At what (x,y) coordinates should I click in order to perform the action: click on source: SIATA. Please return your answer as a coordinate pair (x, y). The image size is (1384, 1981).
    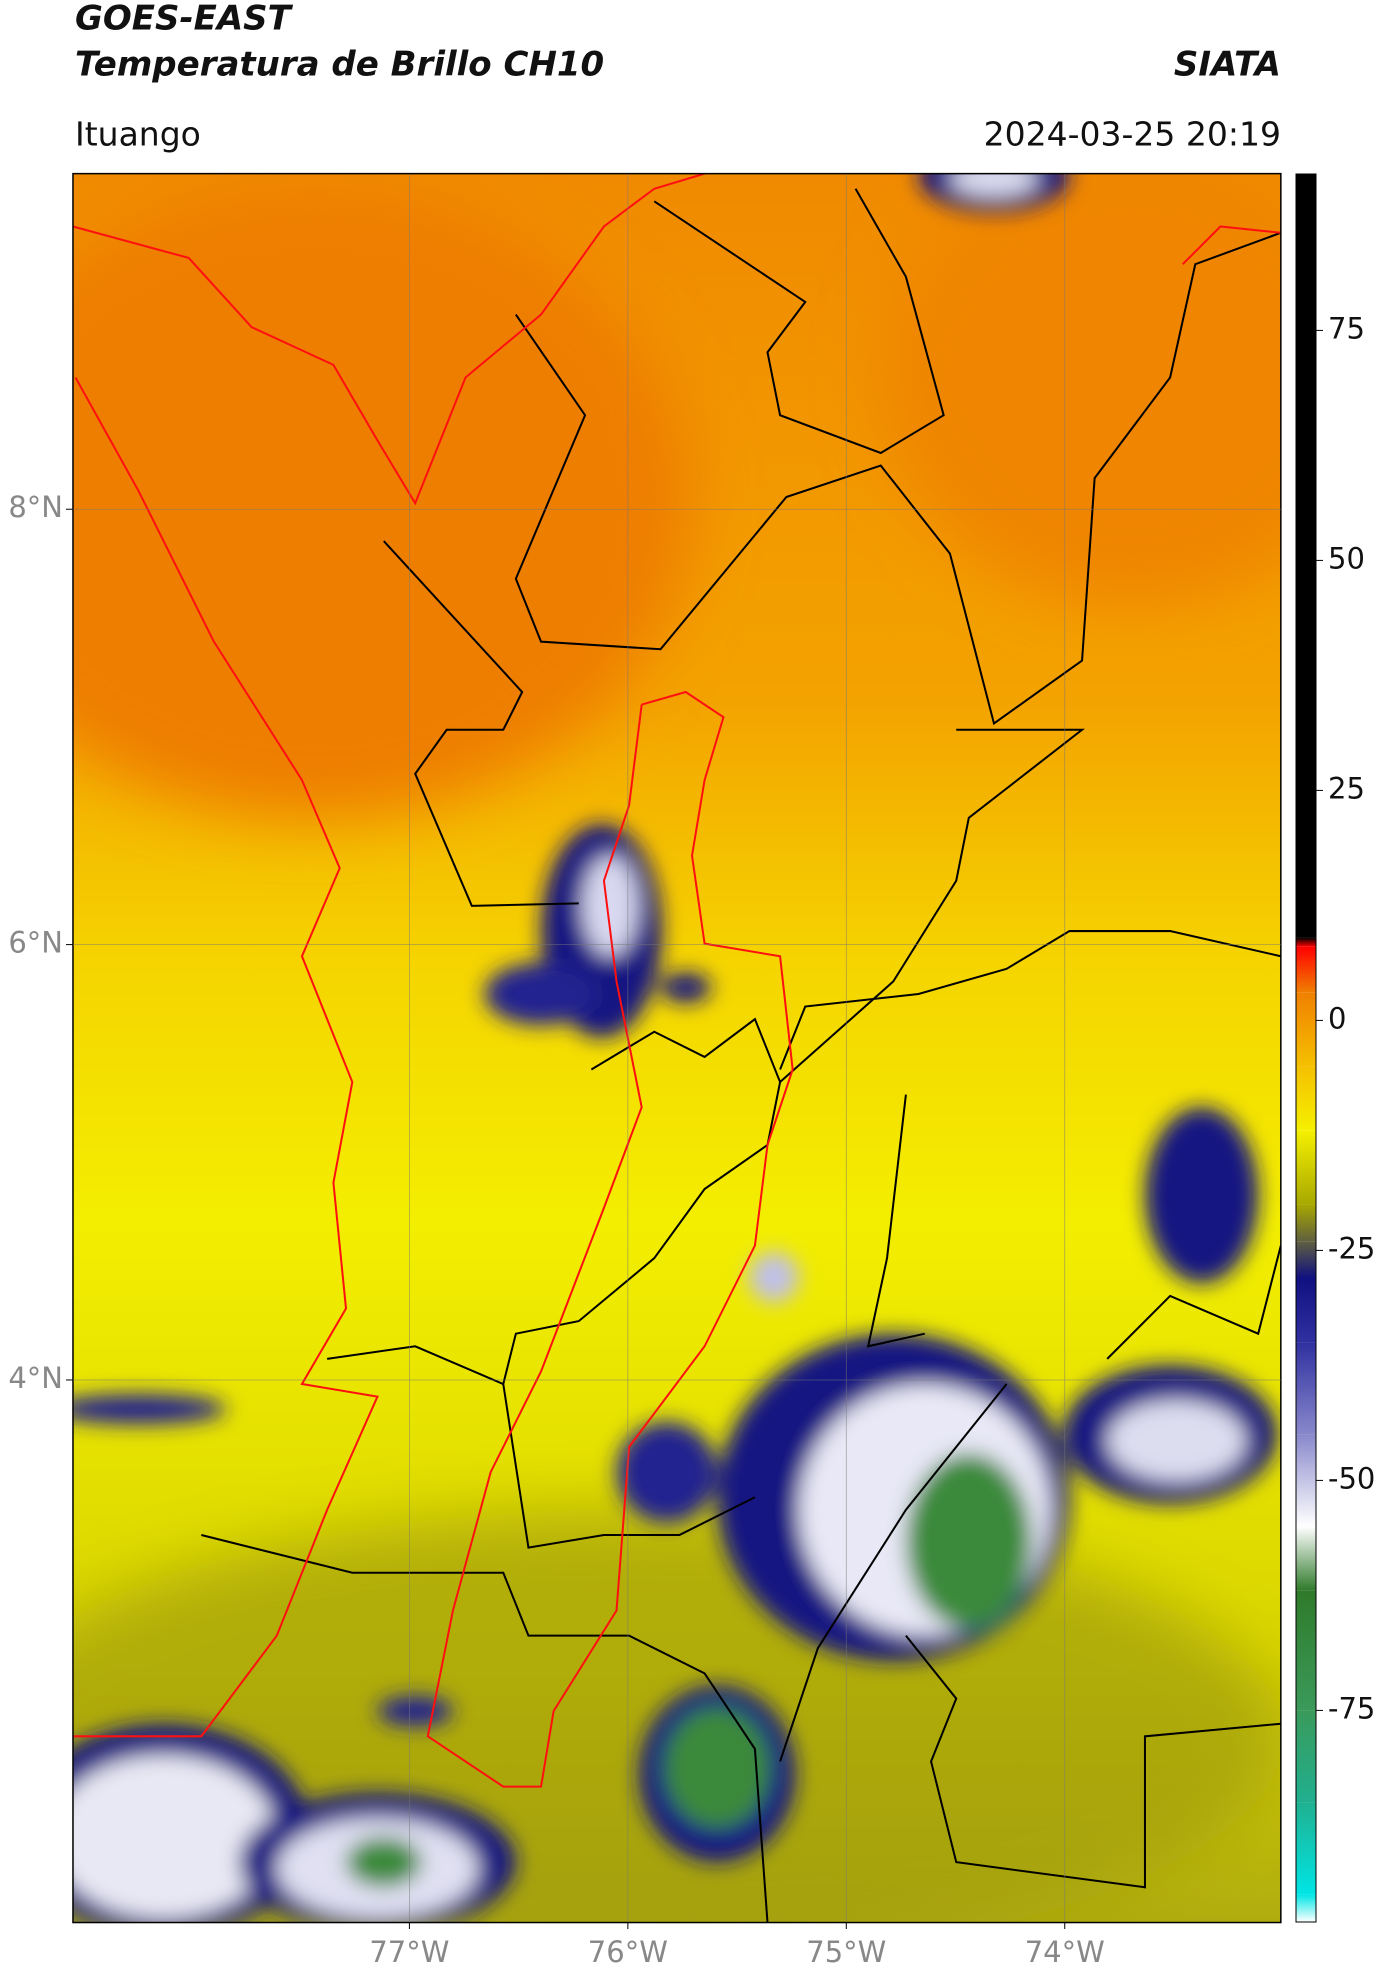
    Looking at the image, I should click on (1227, 65).